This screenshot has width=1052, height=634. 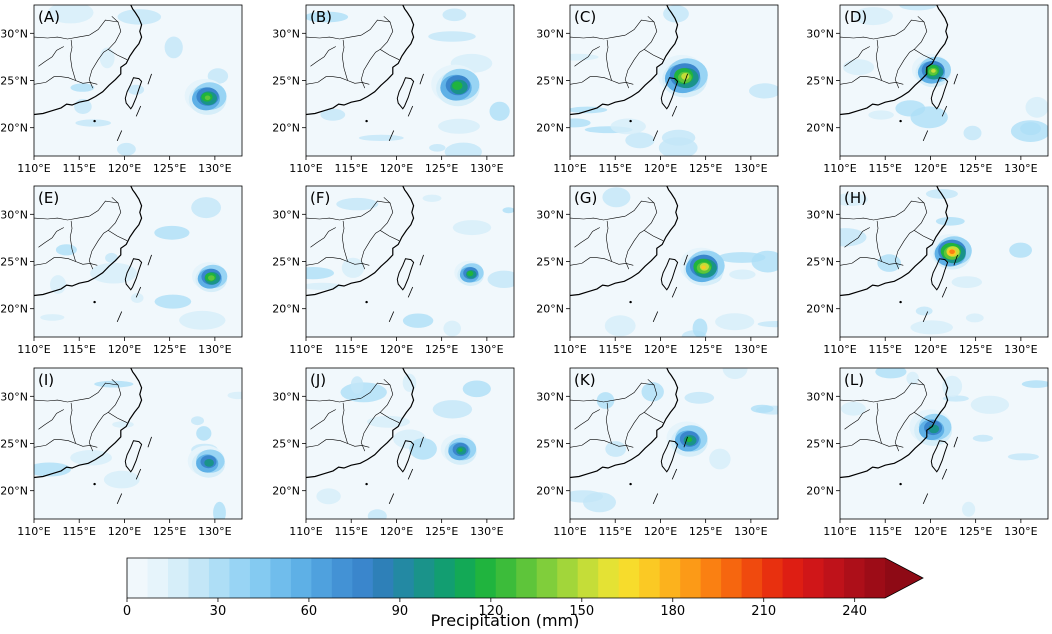 What do you see at coordinates (944, 443) in the screenshot?
I see `map-background` at bounding box center [944, 443].